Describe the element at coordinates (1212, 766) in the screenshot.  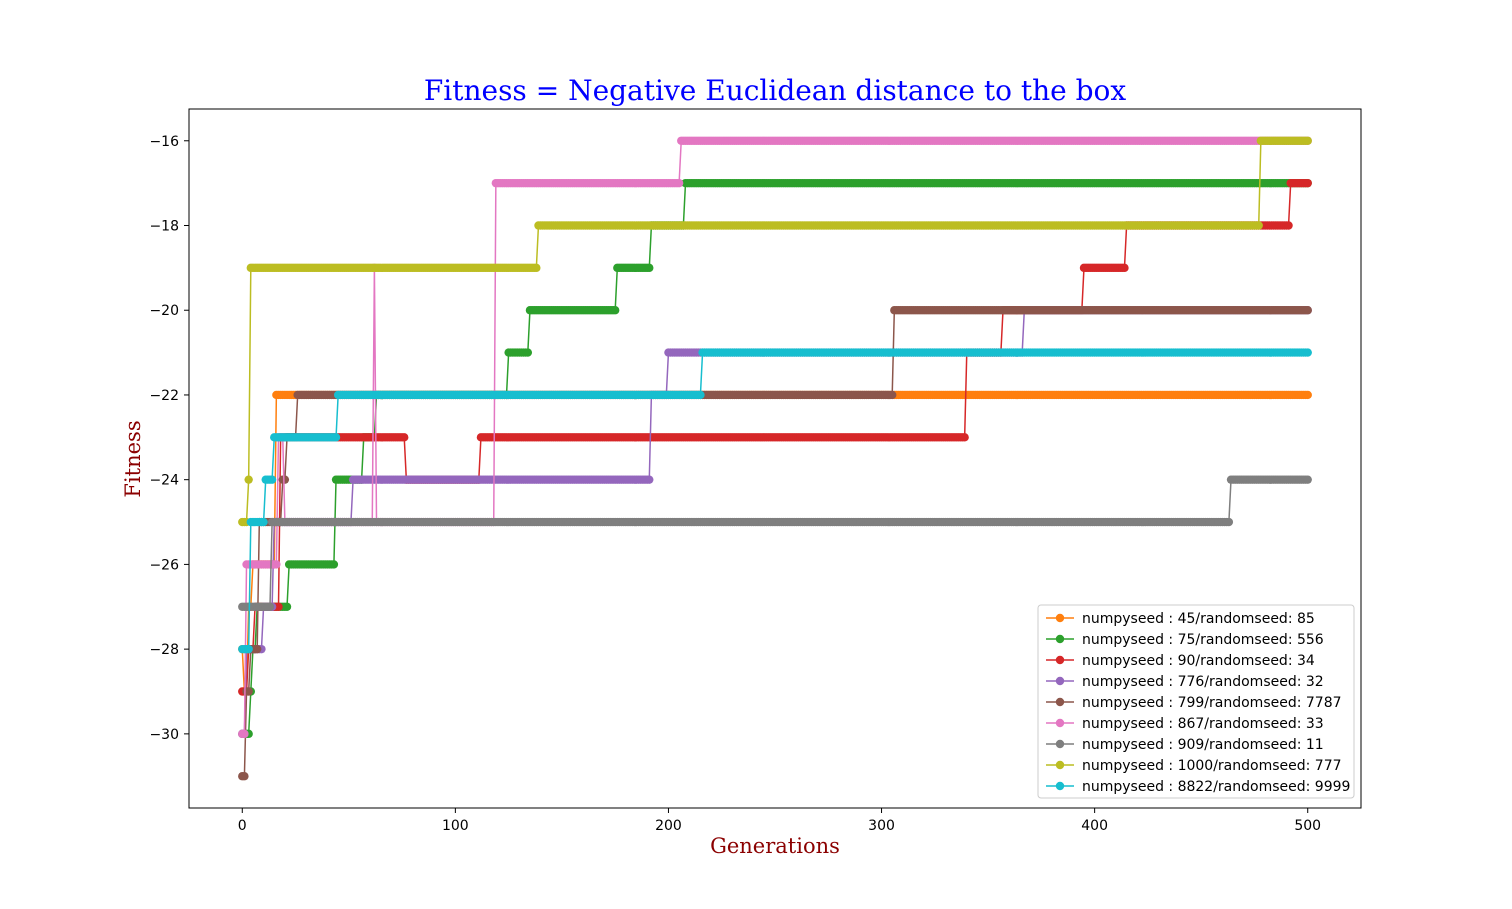
I see `legend-label: numpyseed : 1000/randomseed: 777` at that location.